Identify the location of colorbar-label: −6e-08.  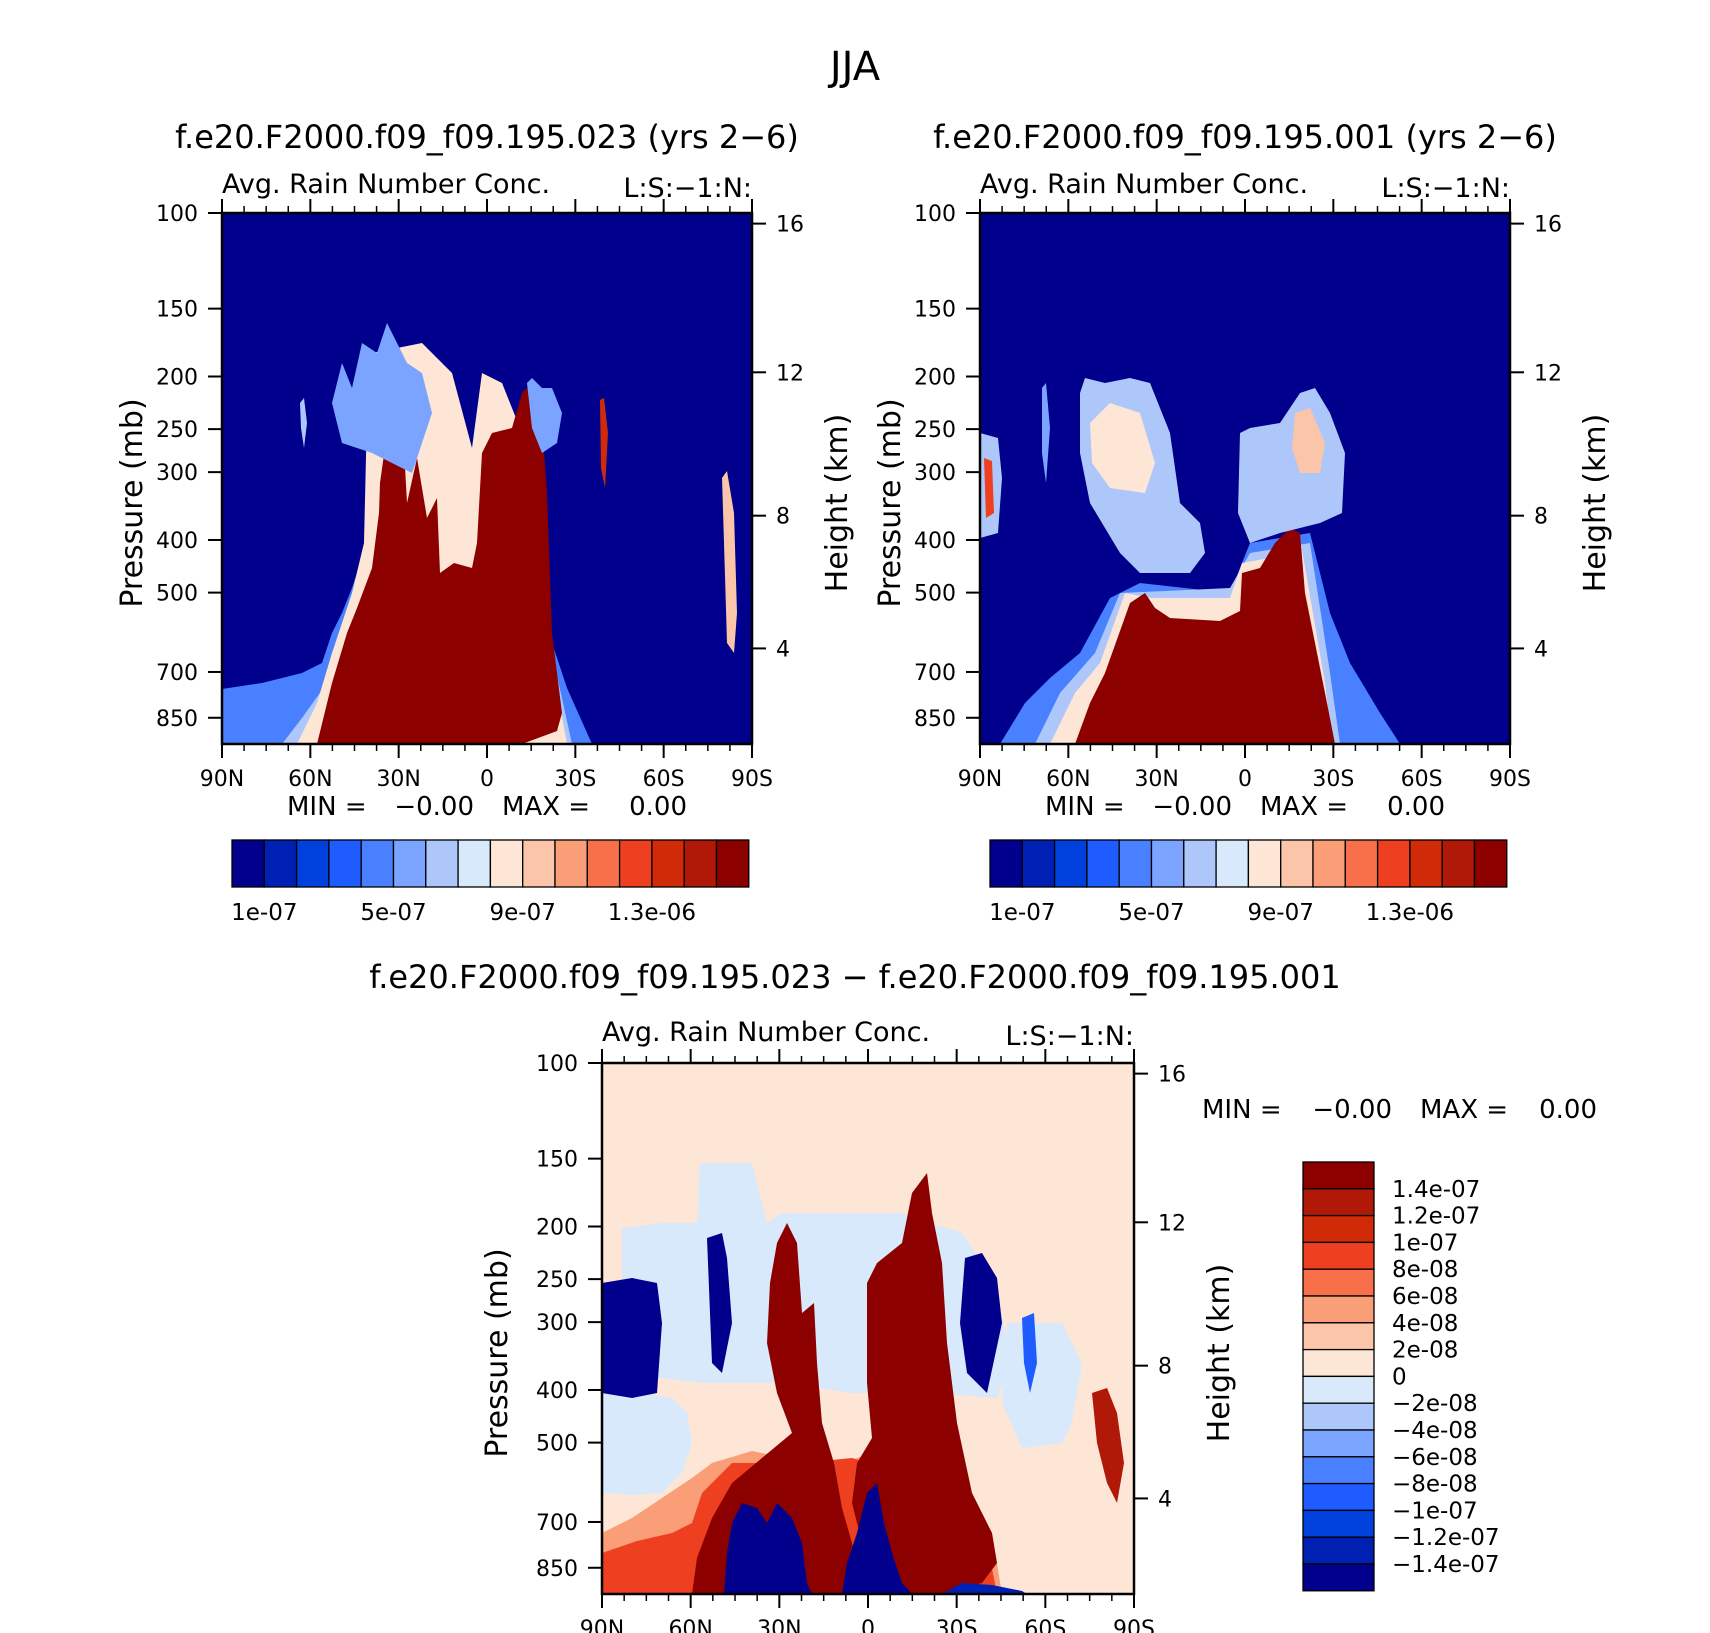
(1435, 1458).